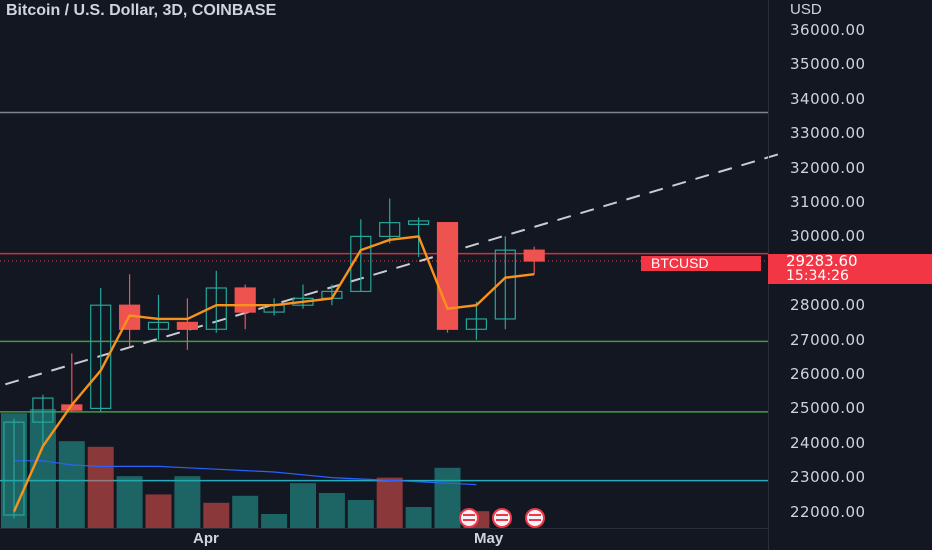 The height and width of the screenshot is (550, 932). What do you see at coordinates (828, 133) in the screenshot?
I see `price-tick-label: 33000.00` at bounding box center [828, 133].